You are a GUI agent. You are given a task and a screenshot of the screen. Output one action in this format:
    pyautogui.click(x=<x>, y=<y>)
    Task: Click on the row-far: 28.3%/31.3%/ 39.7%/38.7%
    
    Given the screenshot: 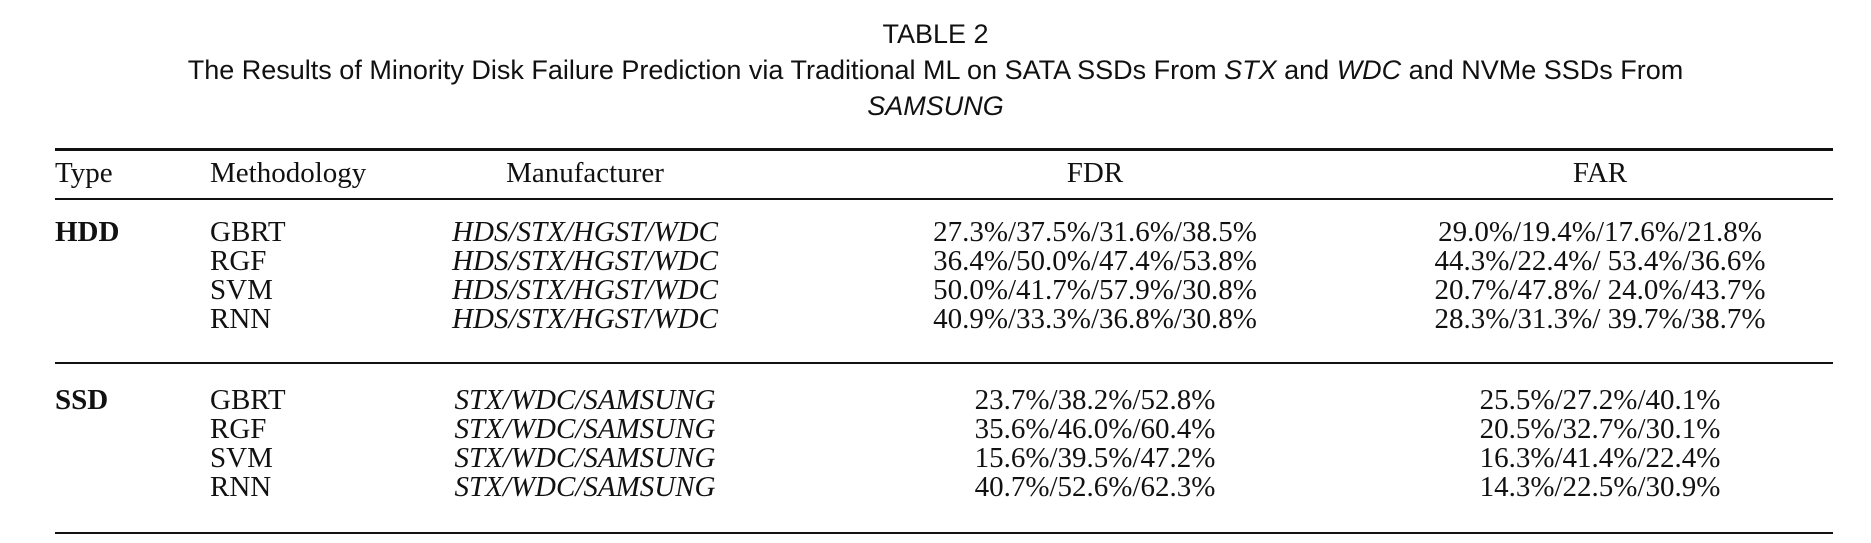 What is the action you would take?
    pyautogui.click(x=1600, y=319)
    